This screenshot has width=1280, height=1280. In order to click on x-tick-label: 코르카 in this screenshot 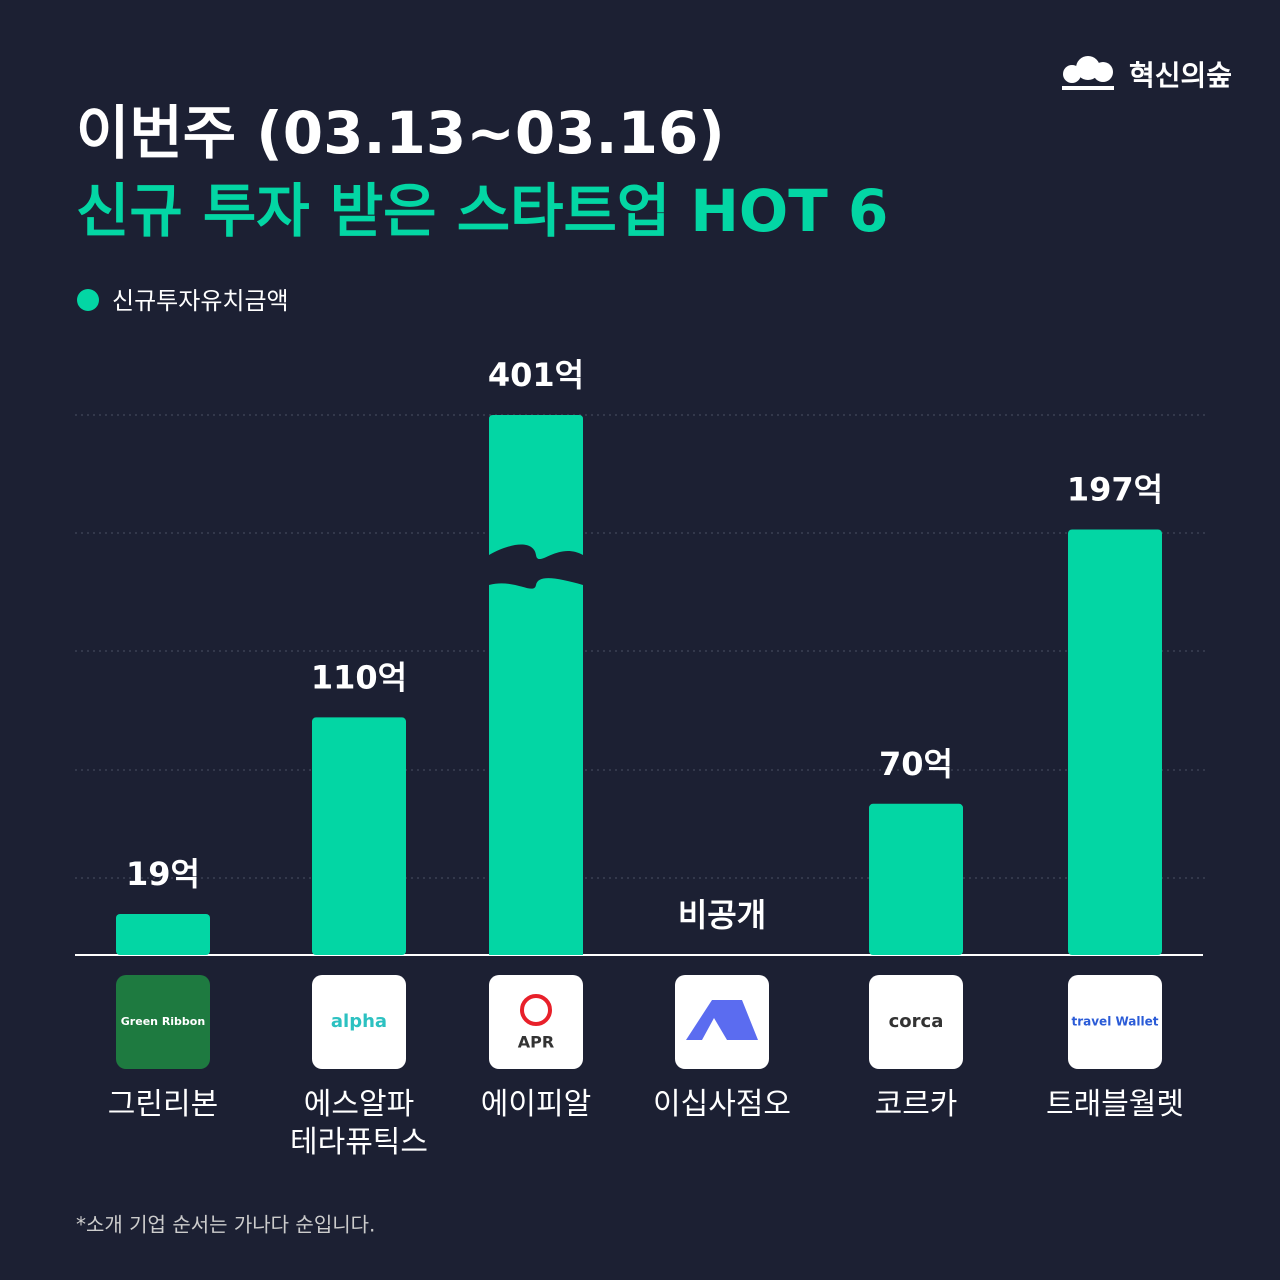, I will do `click(916, 1104)`.